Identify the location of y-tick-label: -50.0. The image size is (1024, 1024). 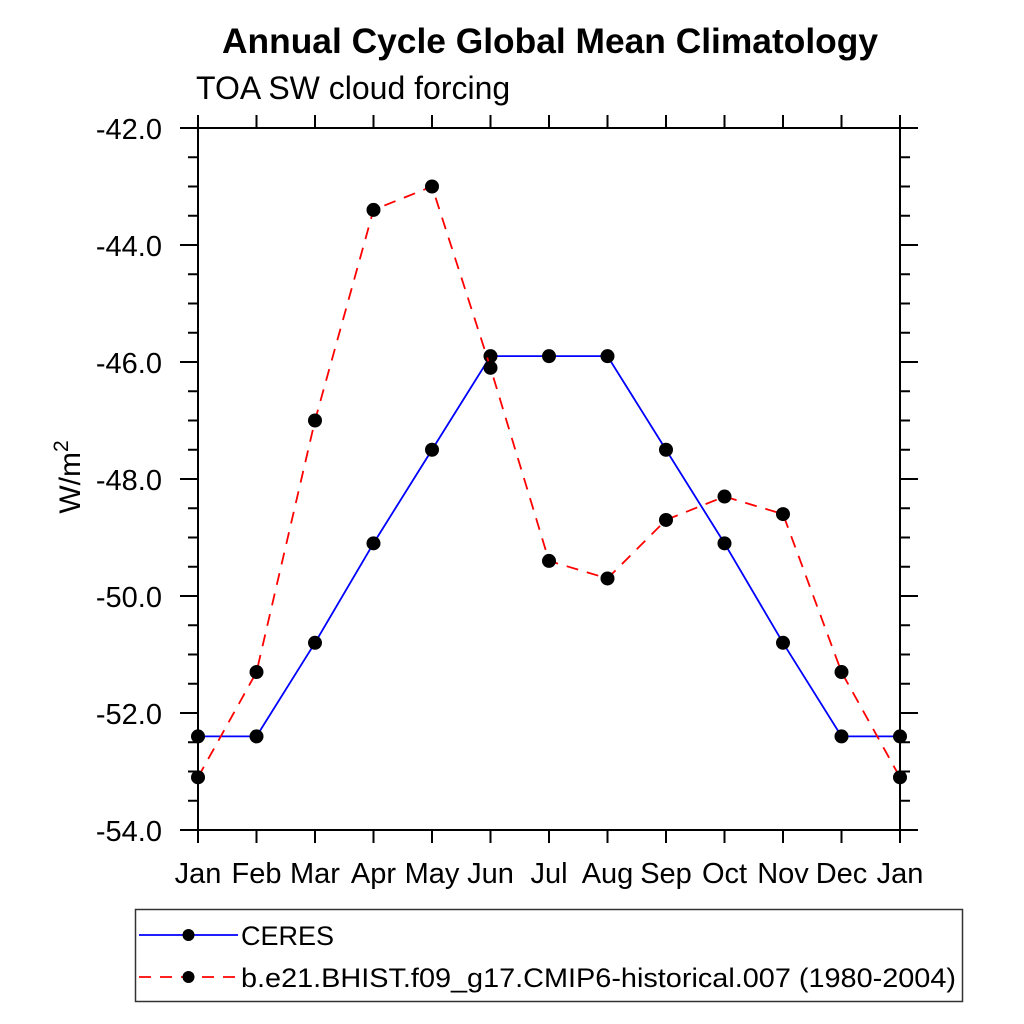
(129, 598).